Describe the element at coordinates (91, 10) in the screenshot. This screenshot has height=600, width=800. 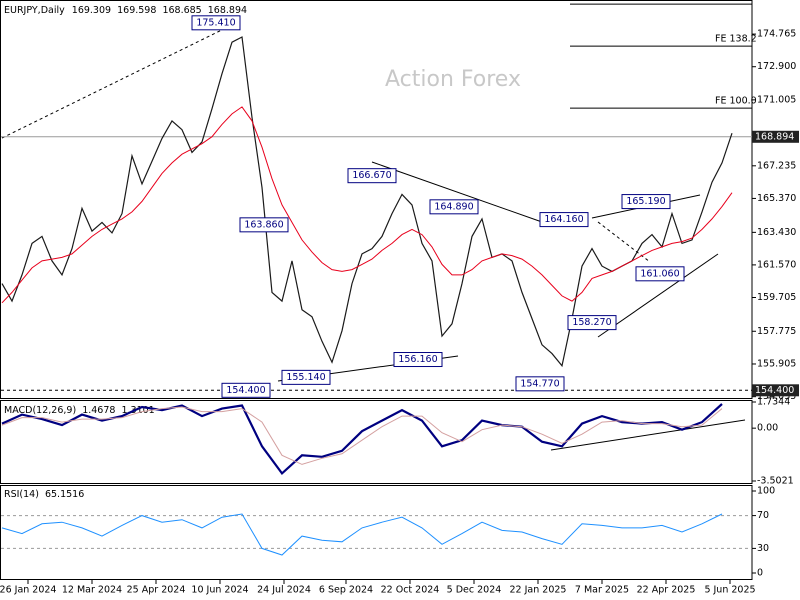
I see `ohlc: 169.309` at that location.